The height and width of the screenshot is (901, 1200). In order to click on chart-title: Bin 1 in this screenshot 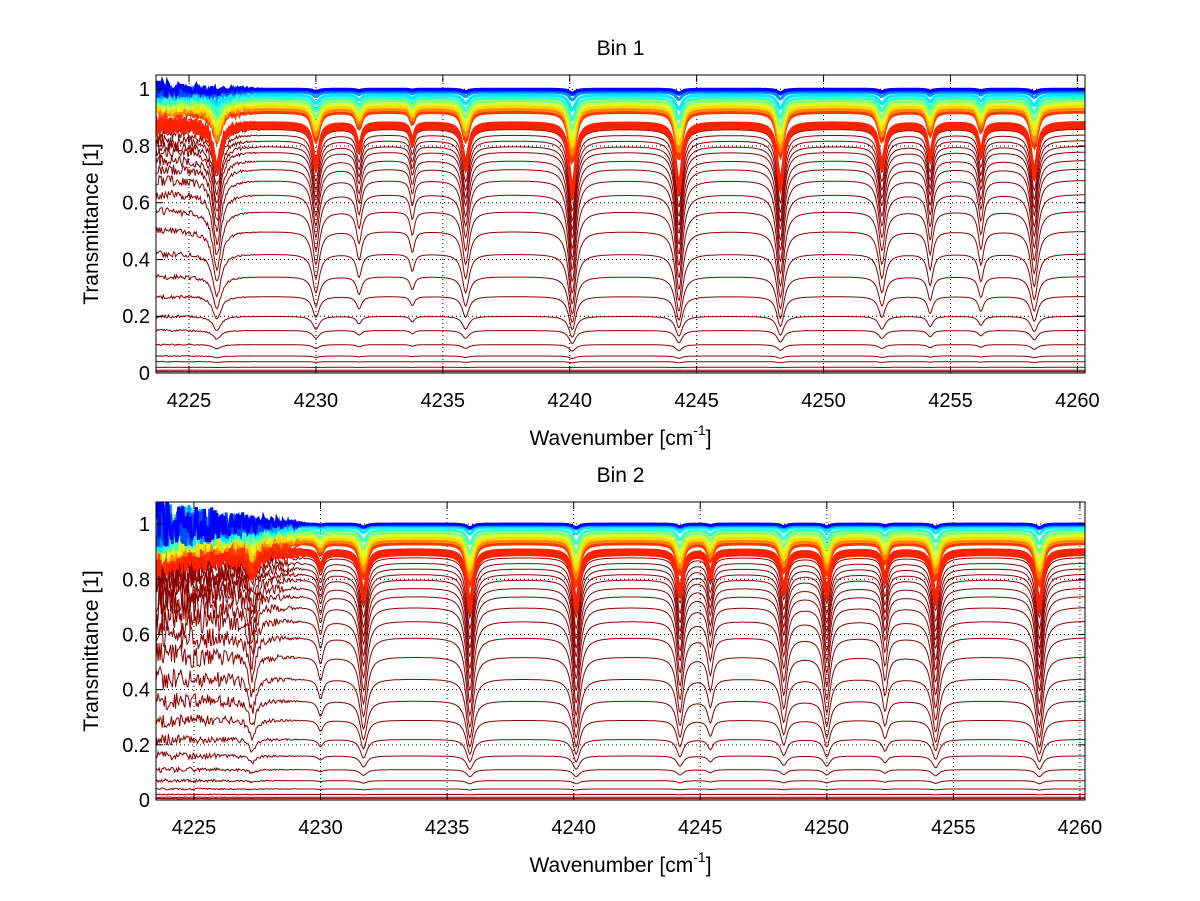, I will do `click(621, 48)`.